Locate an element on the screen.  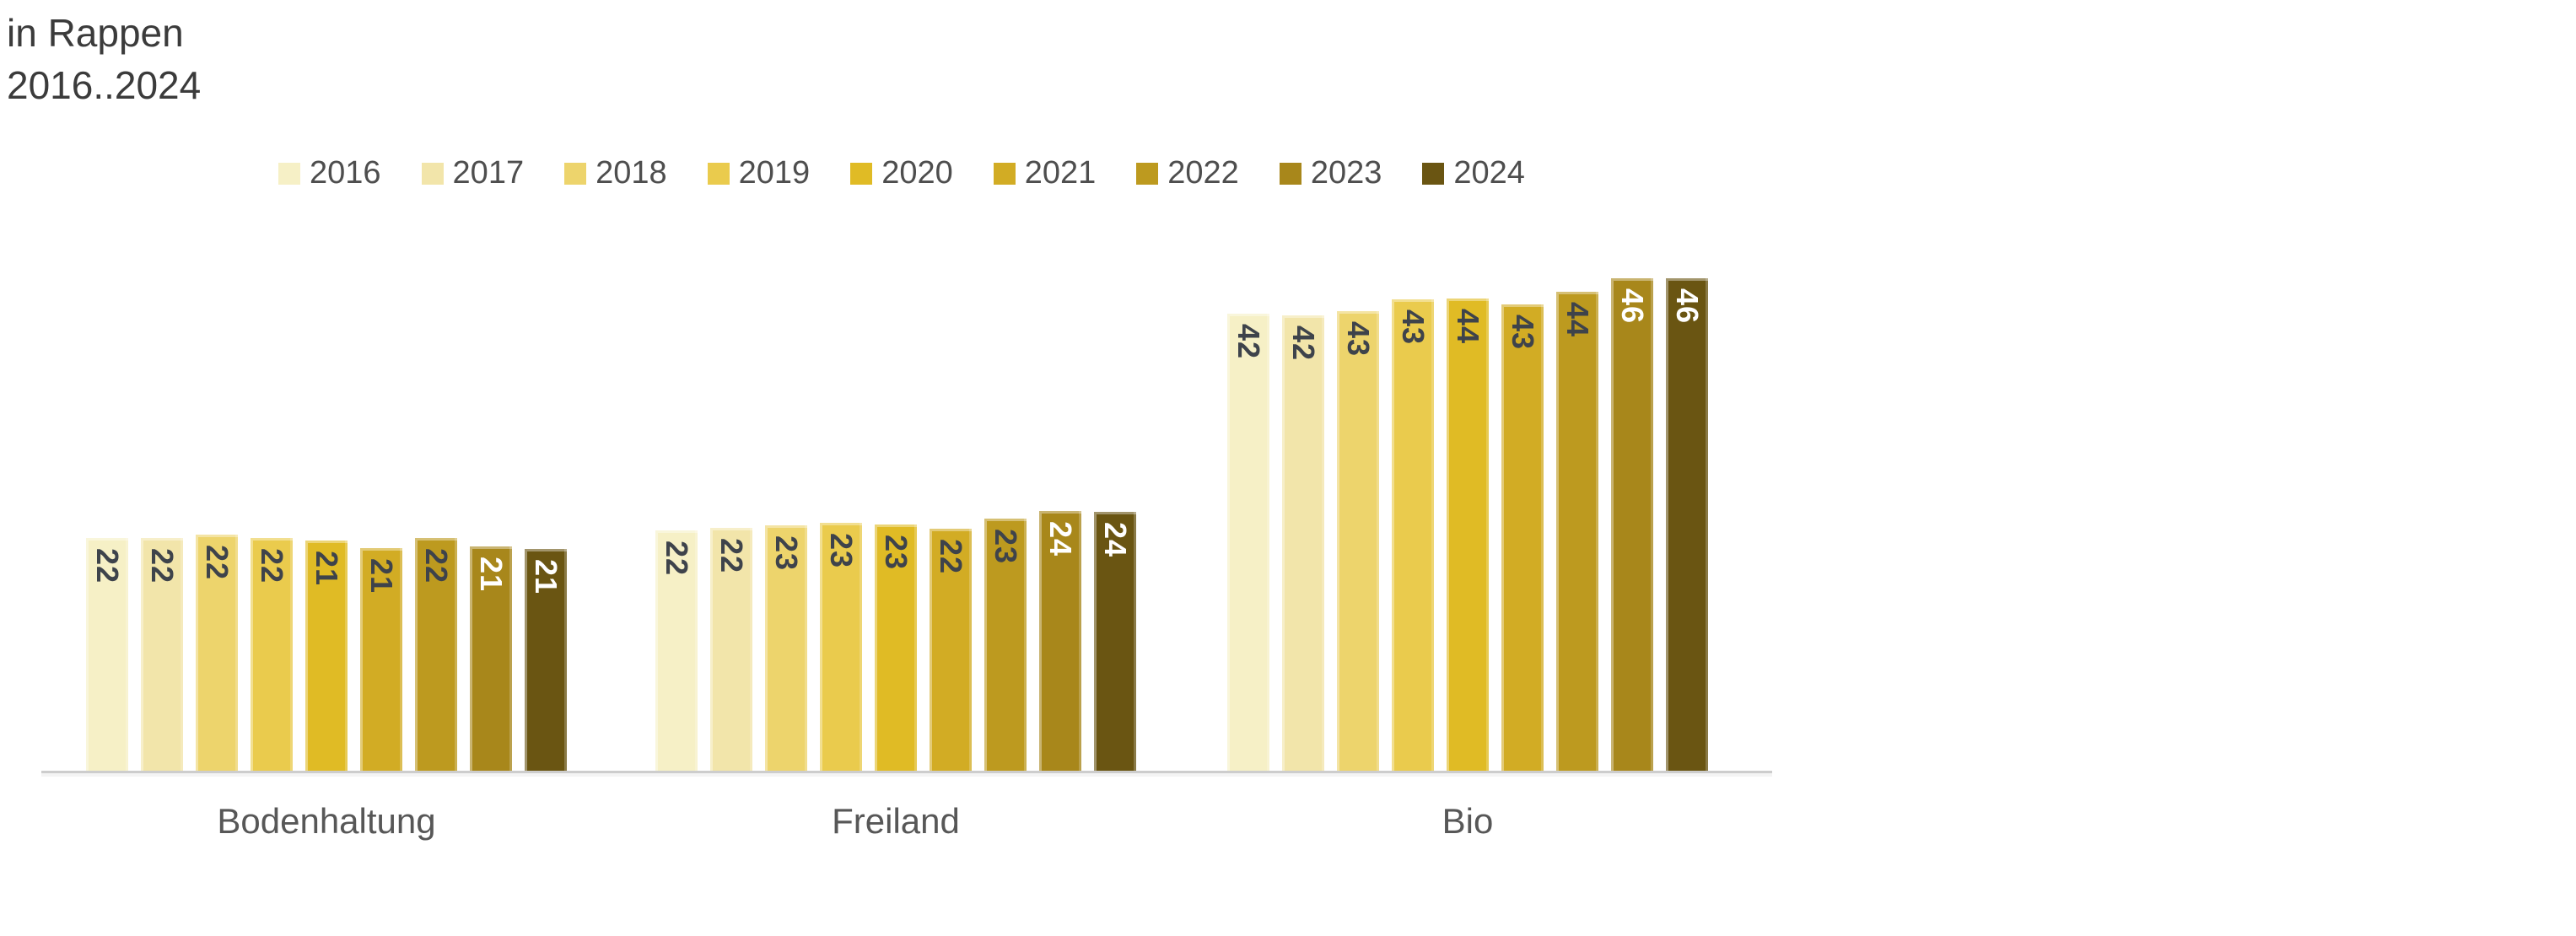
legend-swatch-2018 is located at coordinates (575, 174).